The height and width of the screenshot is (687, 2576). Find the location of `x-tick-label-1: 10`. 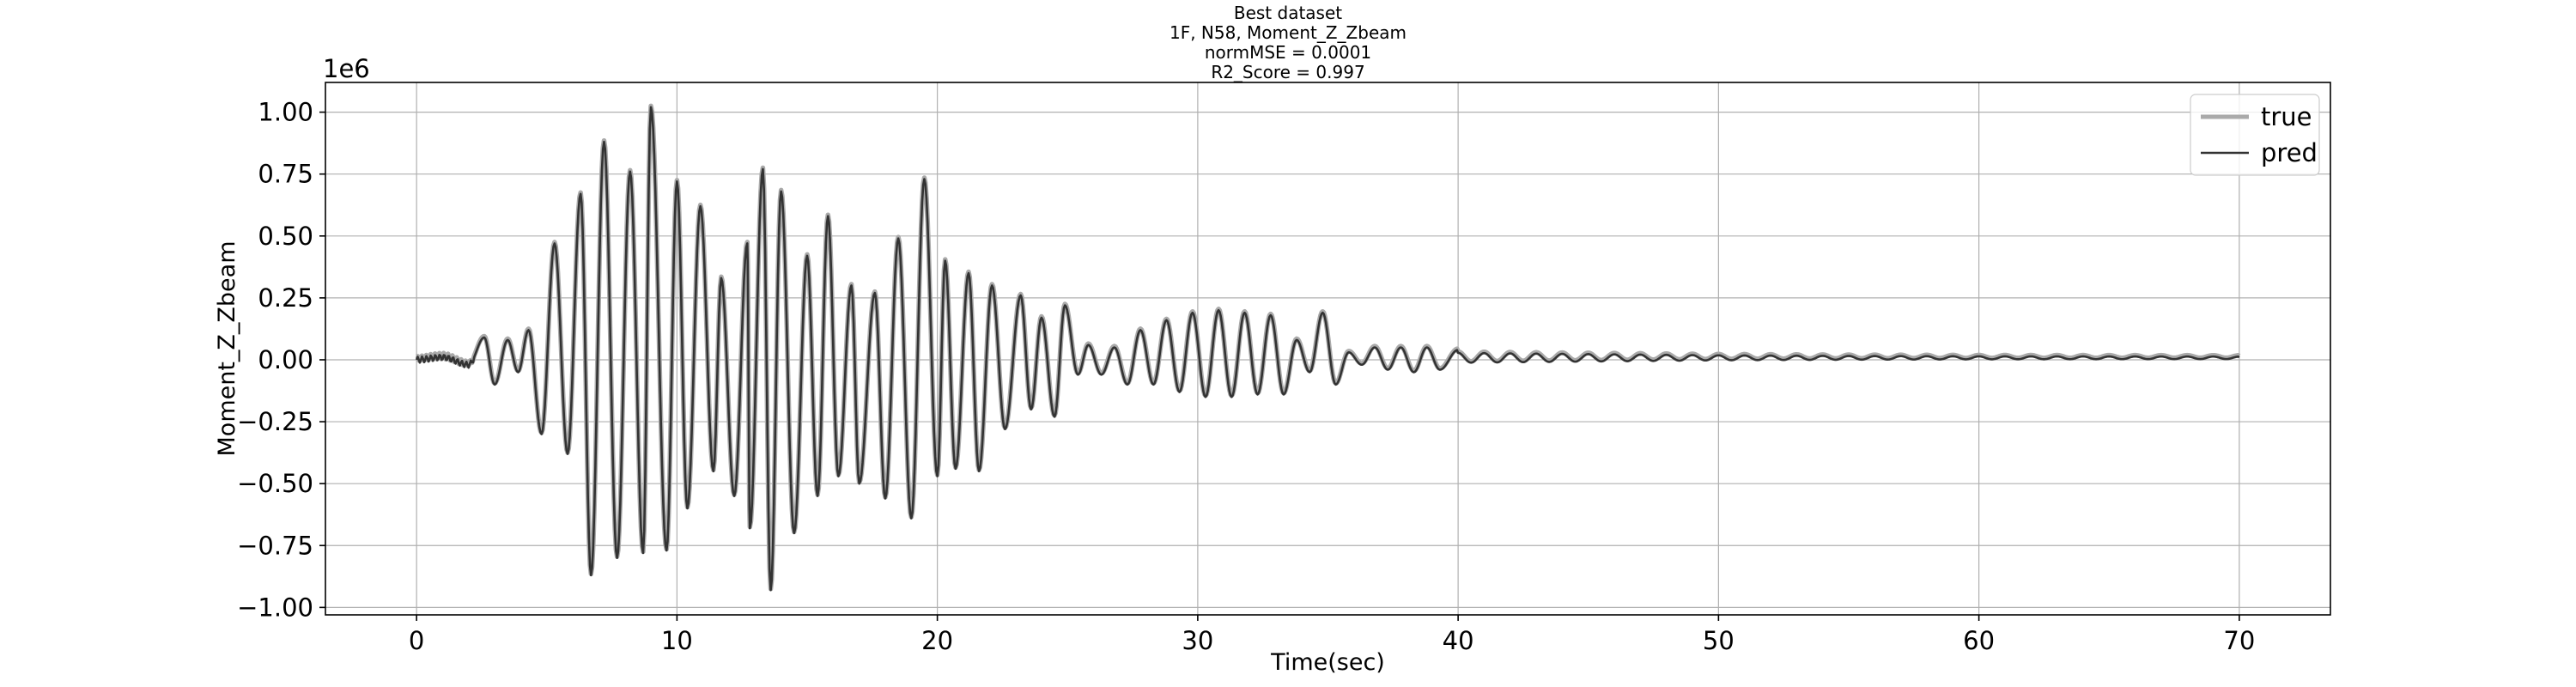

x-tick-label-1: 10 is located at coordinates (677, 640).